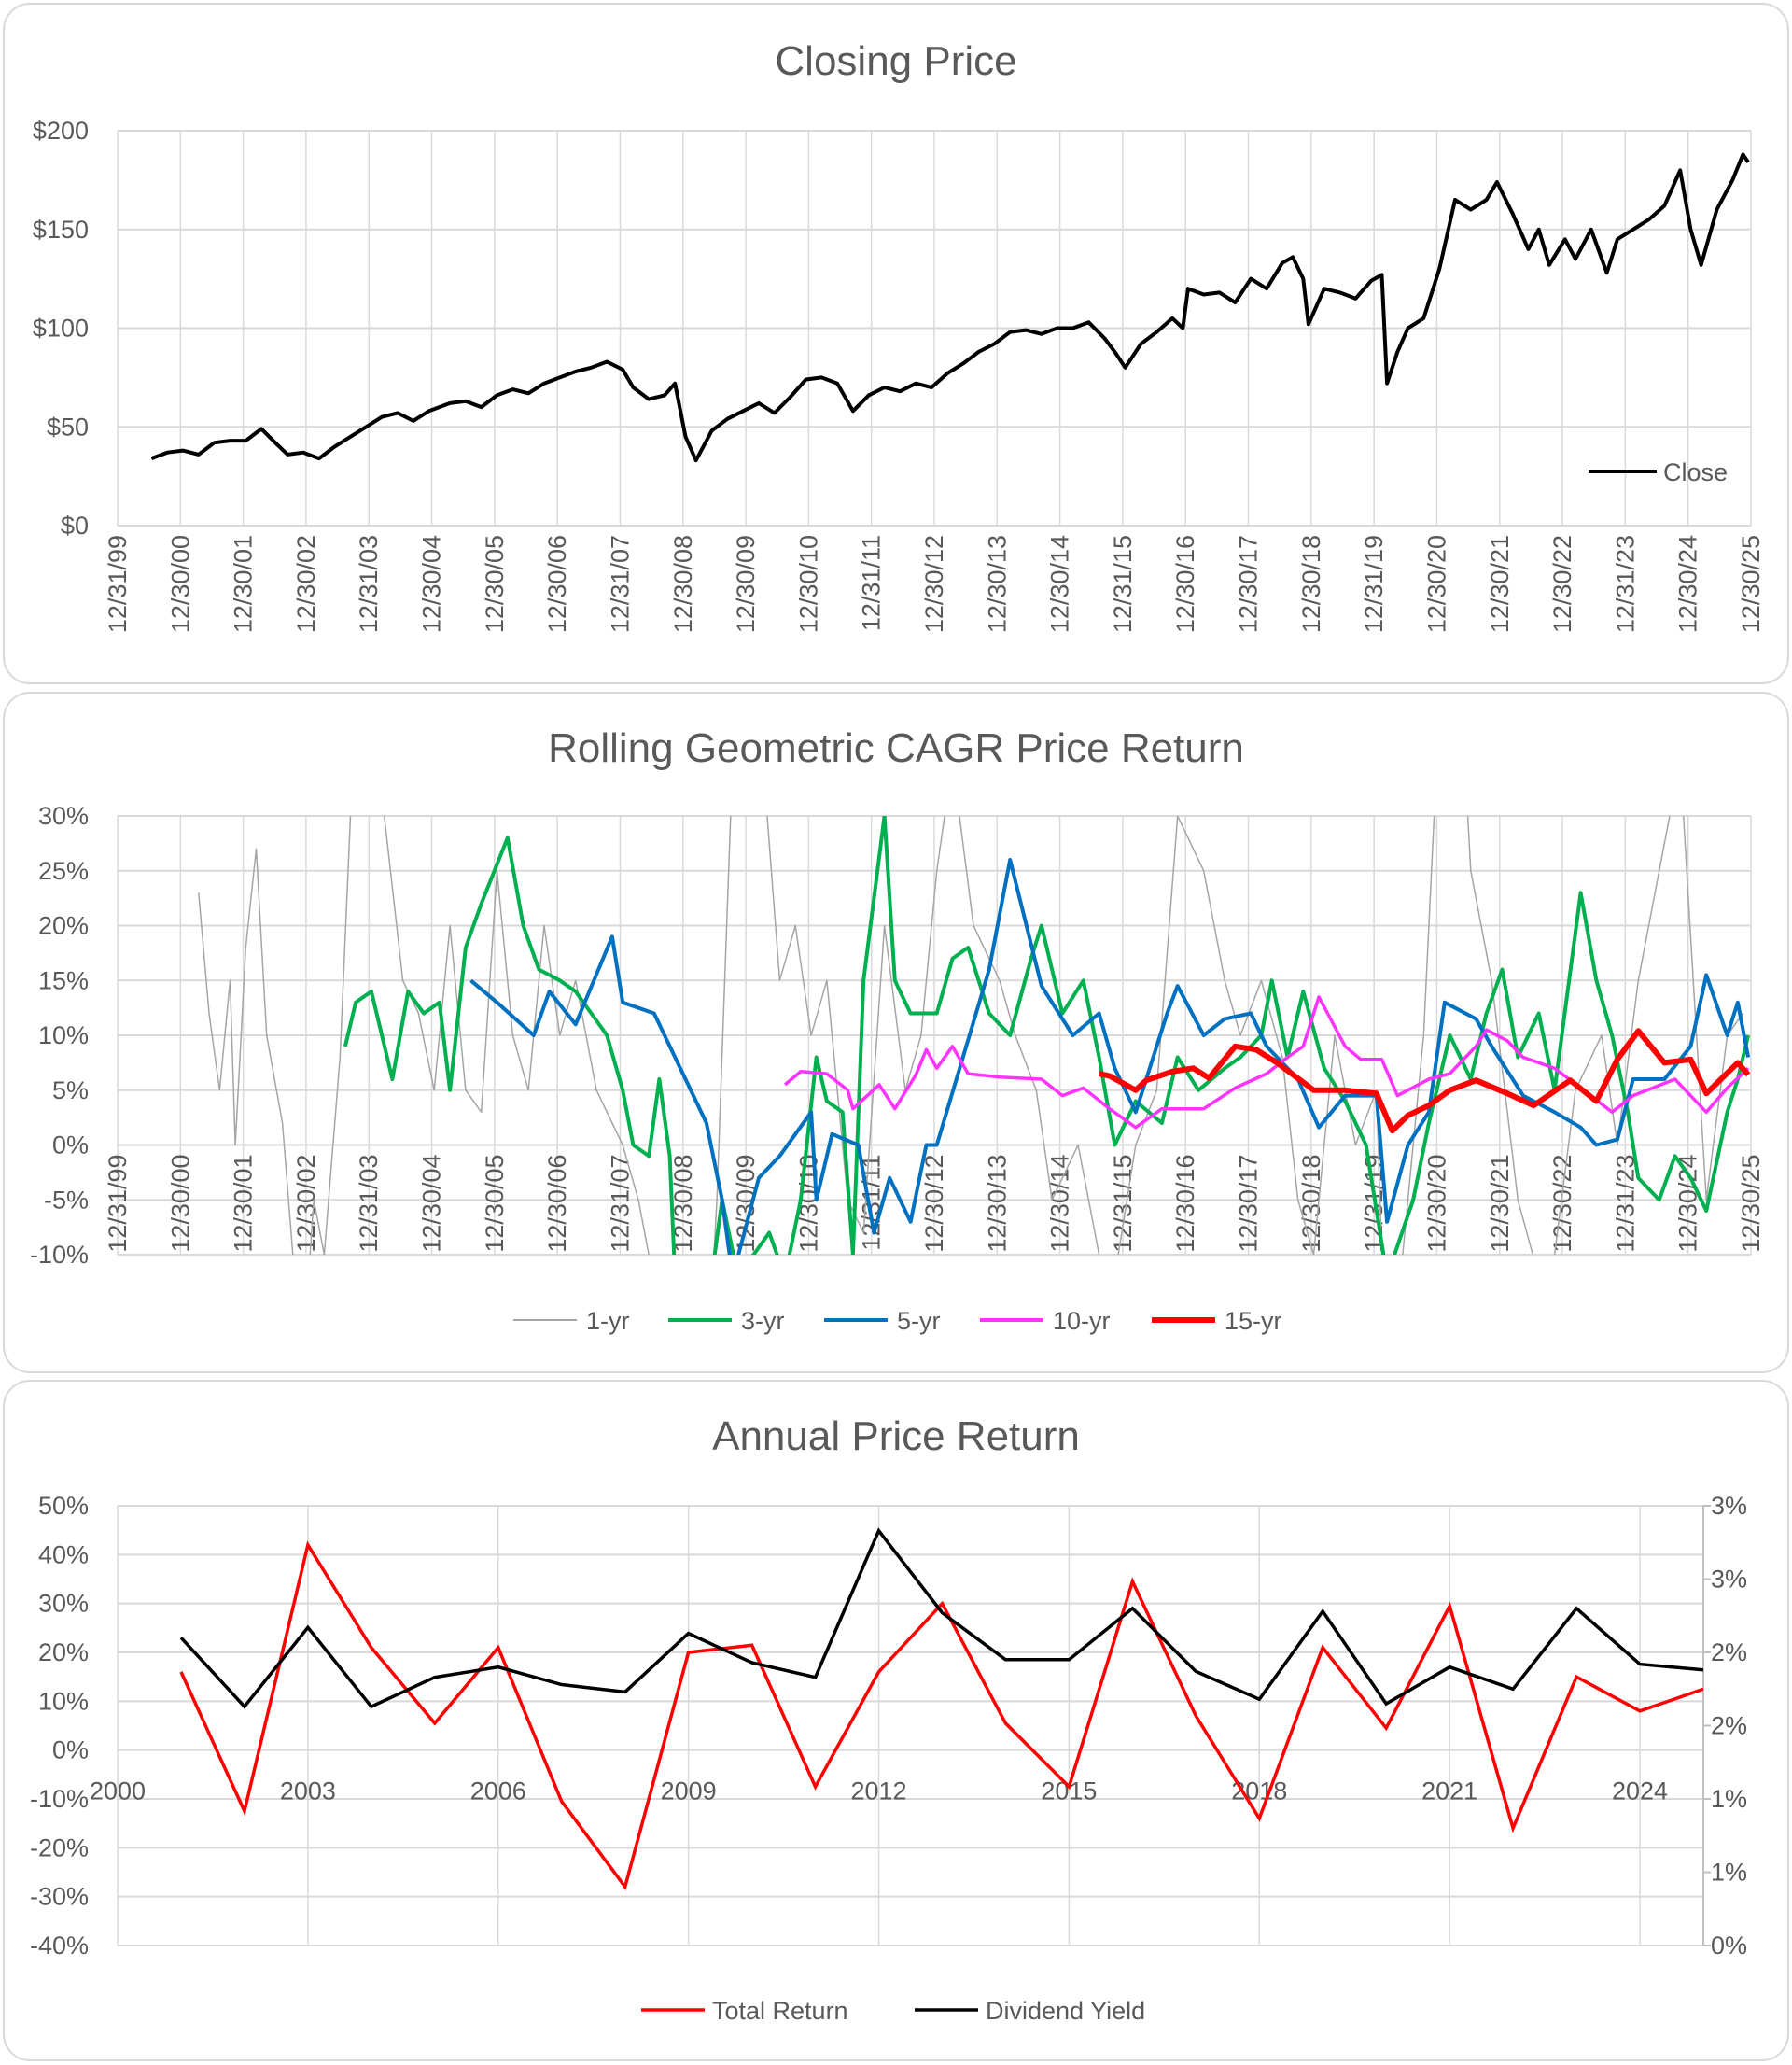 This screenshot has width=1792, height=2065. Describe the element at coordinates (308, 1791) in the screenshot. I see `x-tick-label: 2003` at that location.